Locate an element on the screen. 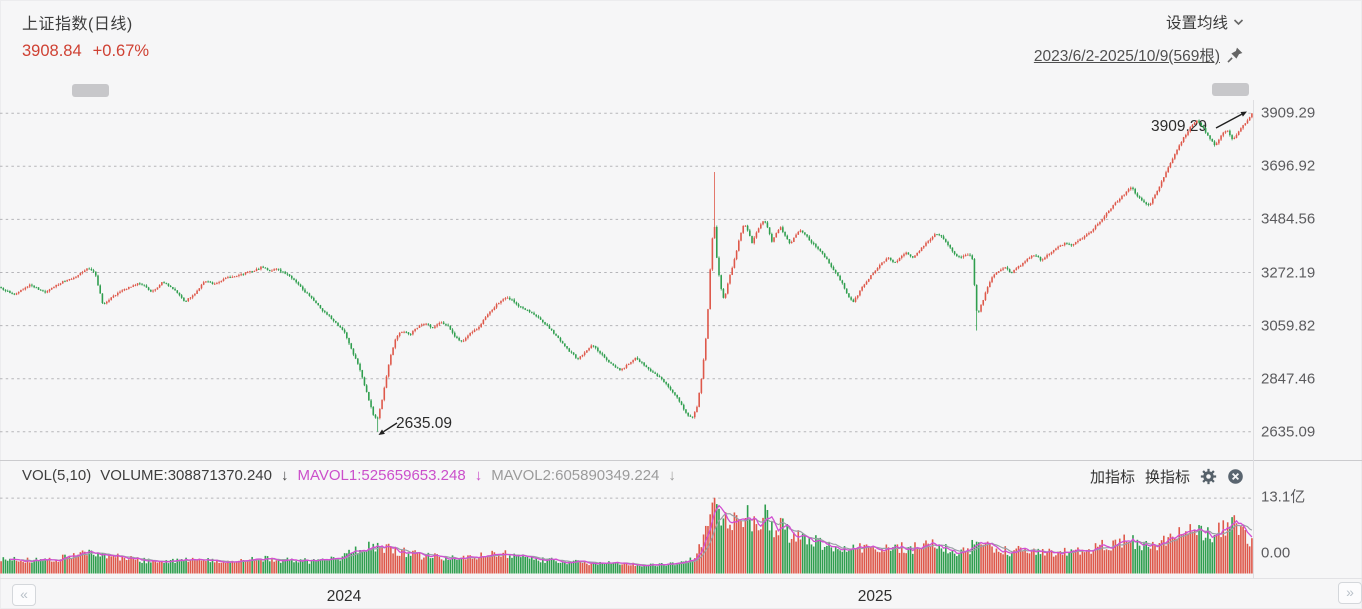 This screenshot has height=609, width=1362. redacted-badge-left is located at coordinates (90, 90).